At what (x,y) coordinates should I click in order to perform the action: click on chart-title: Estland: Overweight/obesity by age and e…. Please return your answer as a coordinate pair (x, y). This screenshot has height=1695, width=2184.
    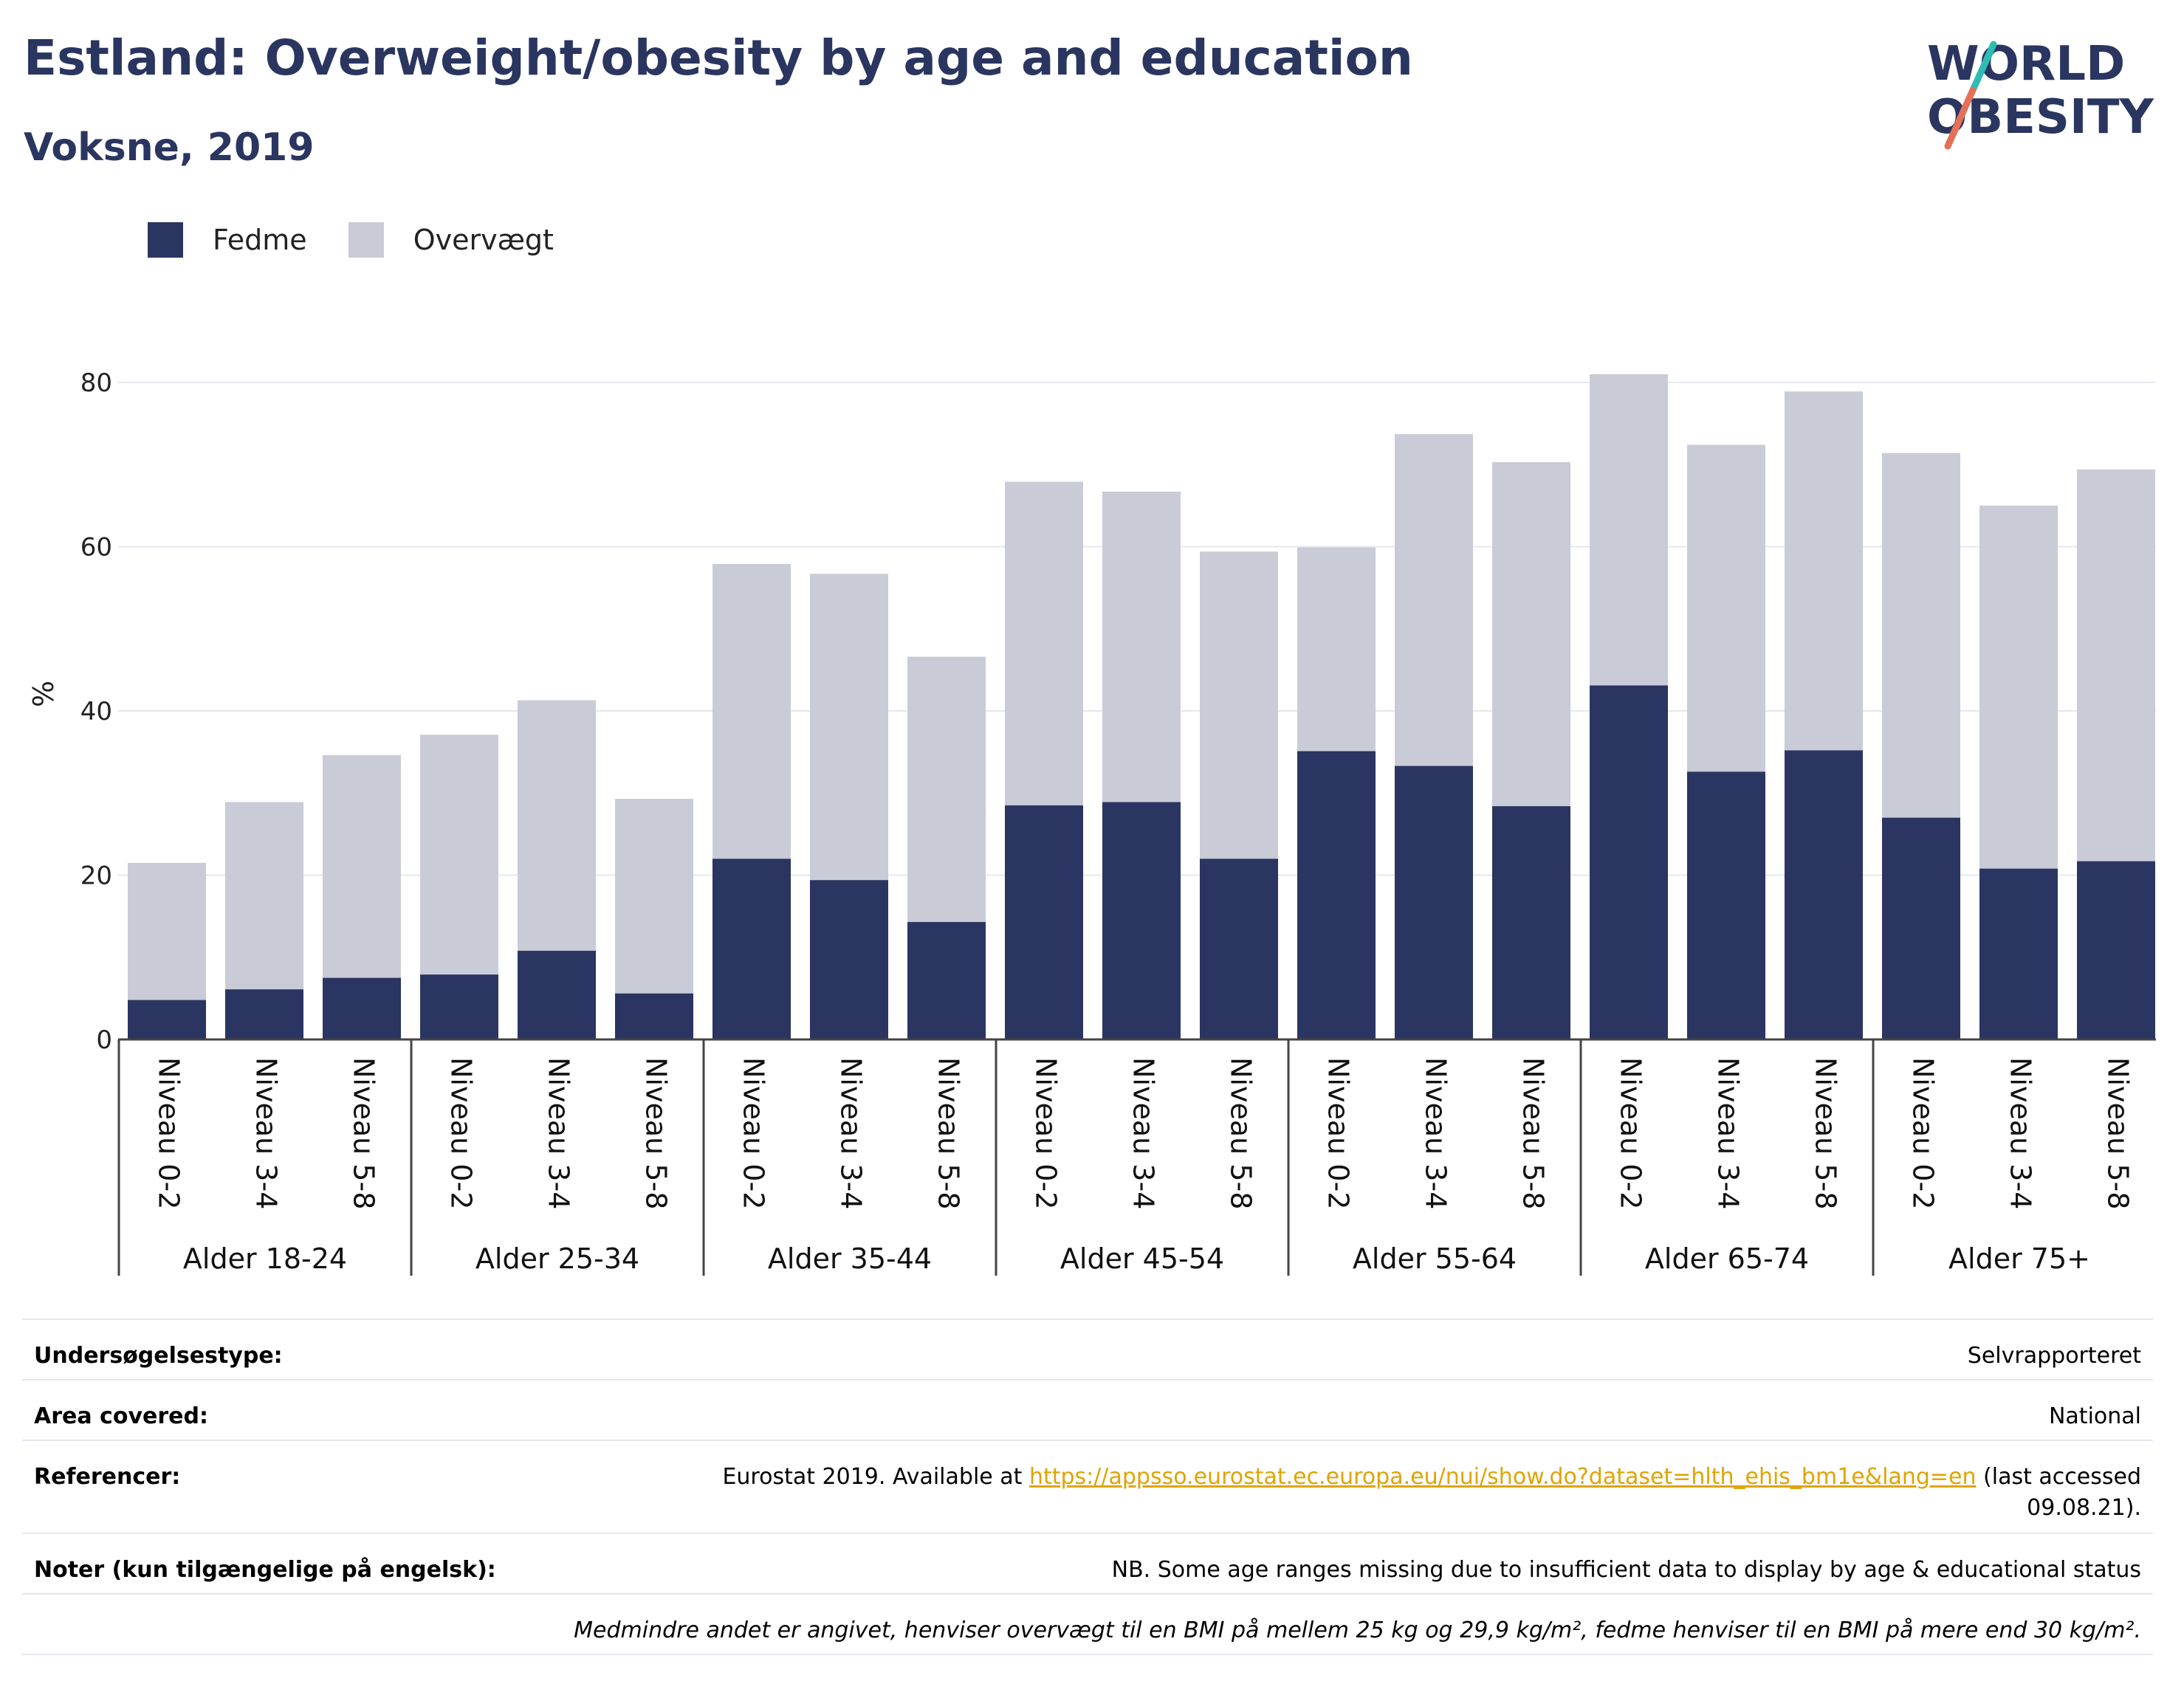
    Looking at the image, I should click on (719, 58).